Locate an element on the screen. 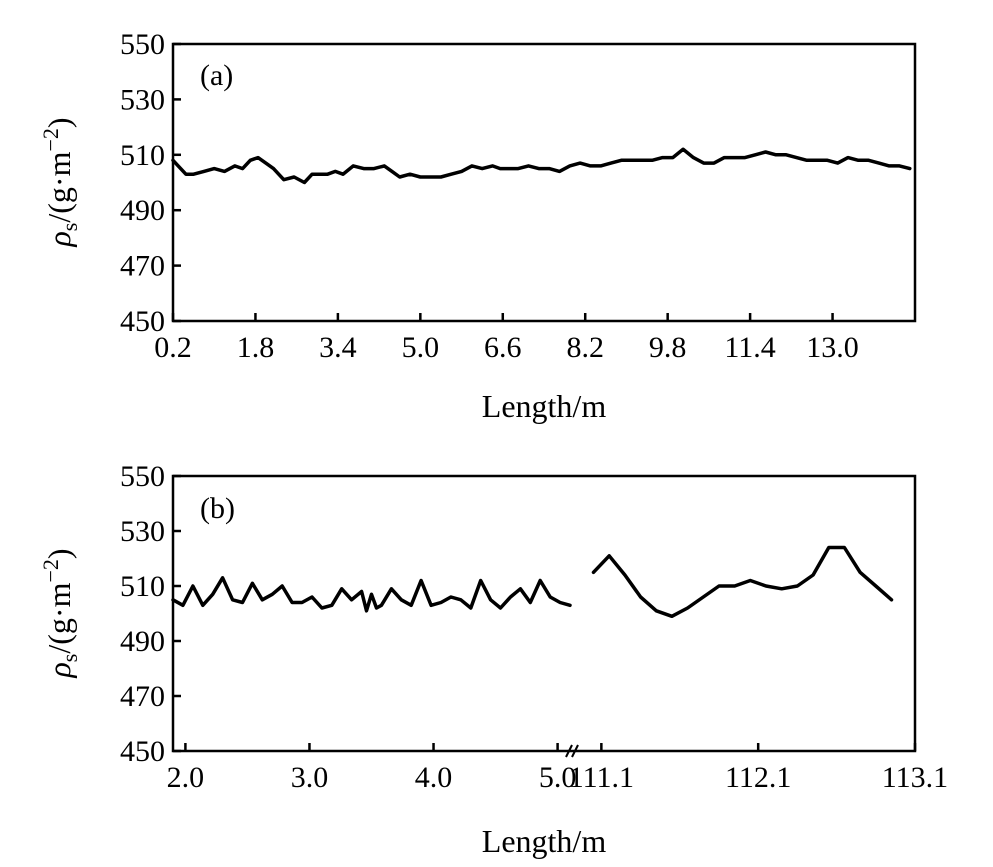 This screenshot has width=993, height=867. panel-b-y-tick-label: 530 is located at coordinates (142, 531).